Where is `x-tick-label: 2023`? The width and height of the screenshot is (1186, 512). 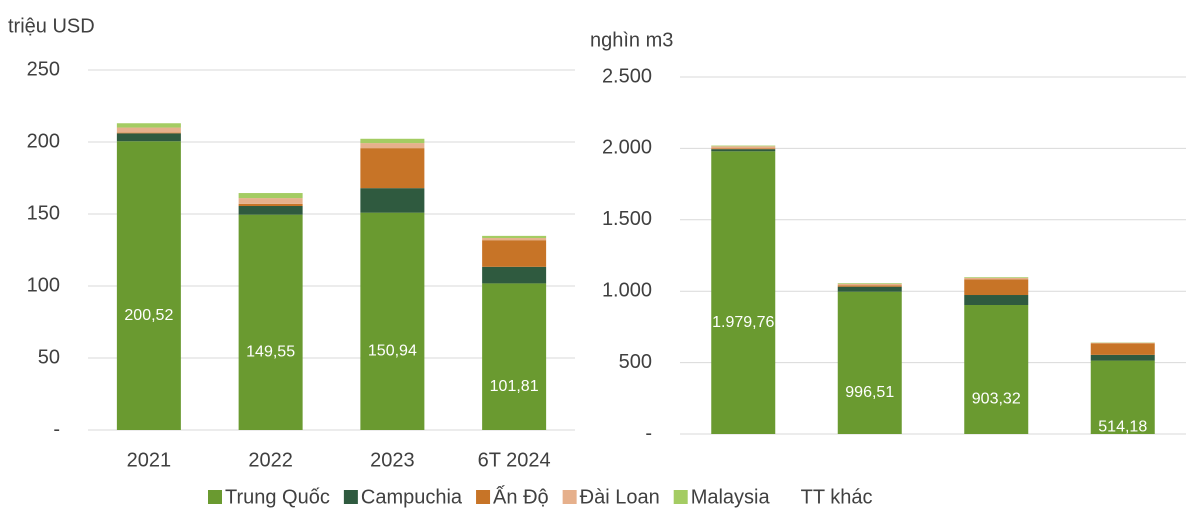
x-tick-label: 2023 is located at coordinates (392, 460).